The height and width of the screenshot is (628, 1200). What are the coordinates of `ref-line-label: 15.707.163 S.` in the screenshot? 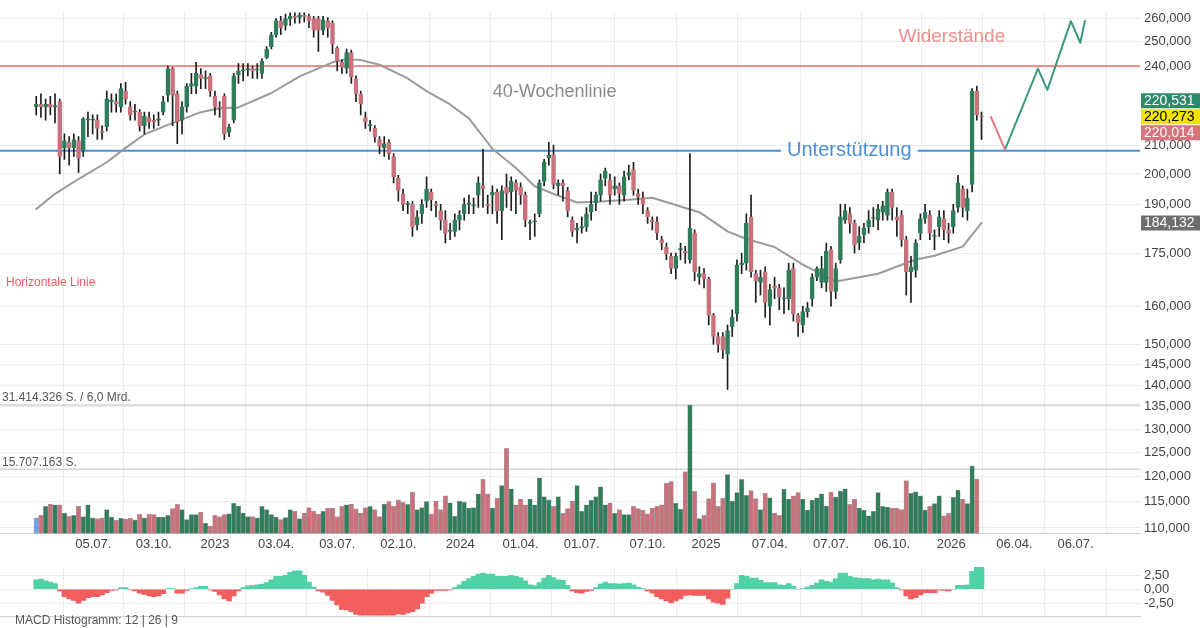 It's located at (39, 461).